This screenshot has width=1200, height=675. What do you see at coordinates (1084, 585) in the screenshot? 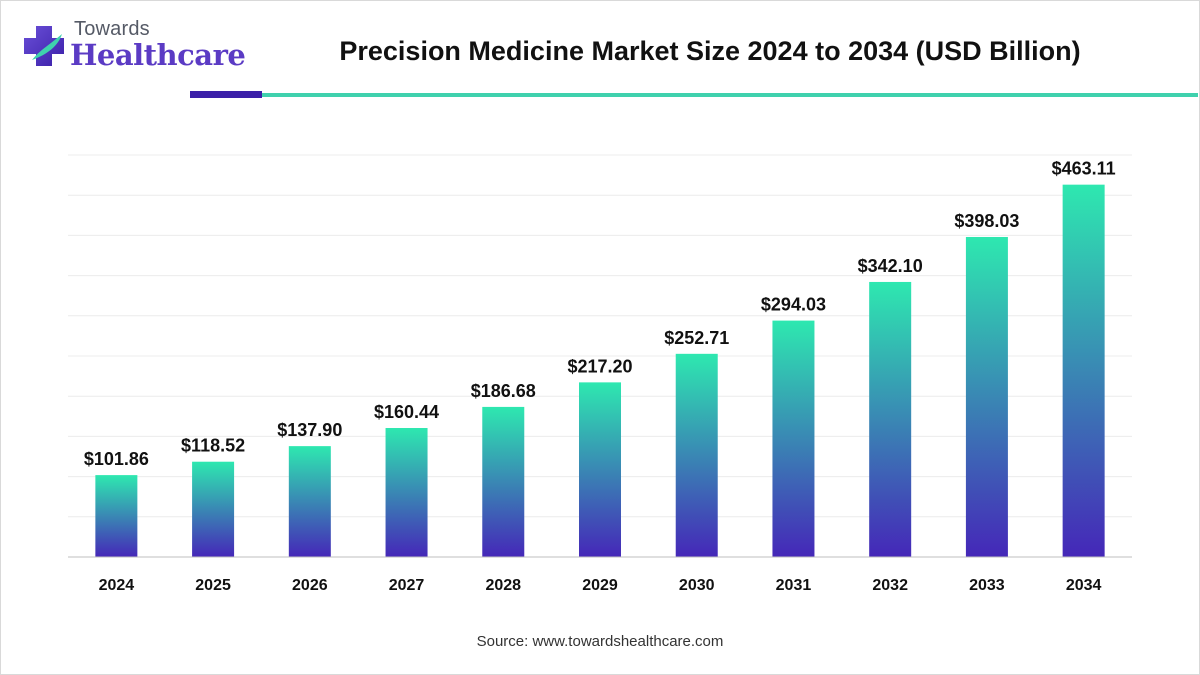
I see `x-tick-label-2034: 2034` at bounding box center [1084, 585].